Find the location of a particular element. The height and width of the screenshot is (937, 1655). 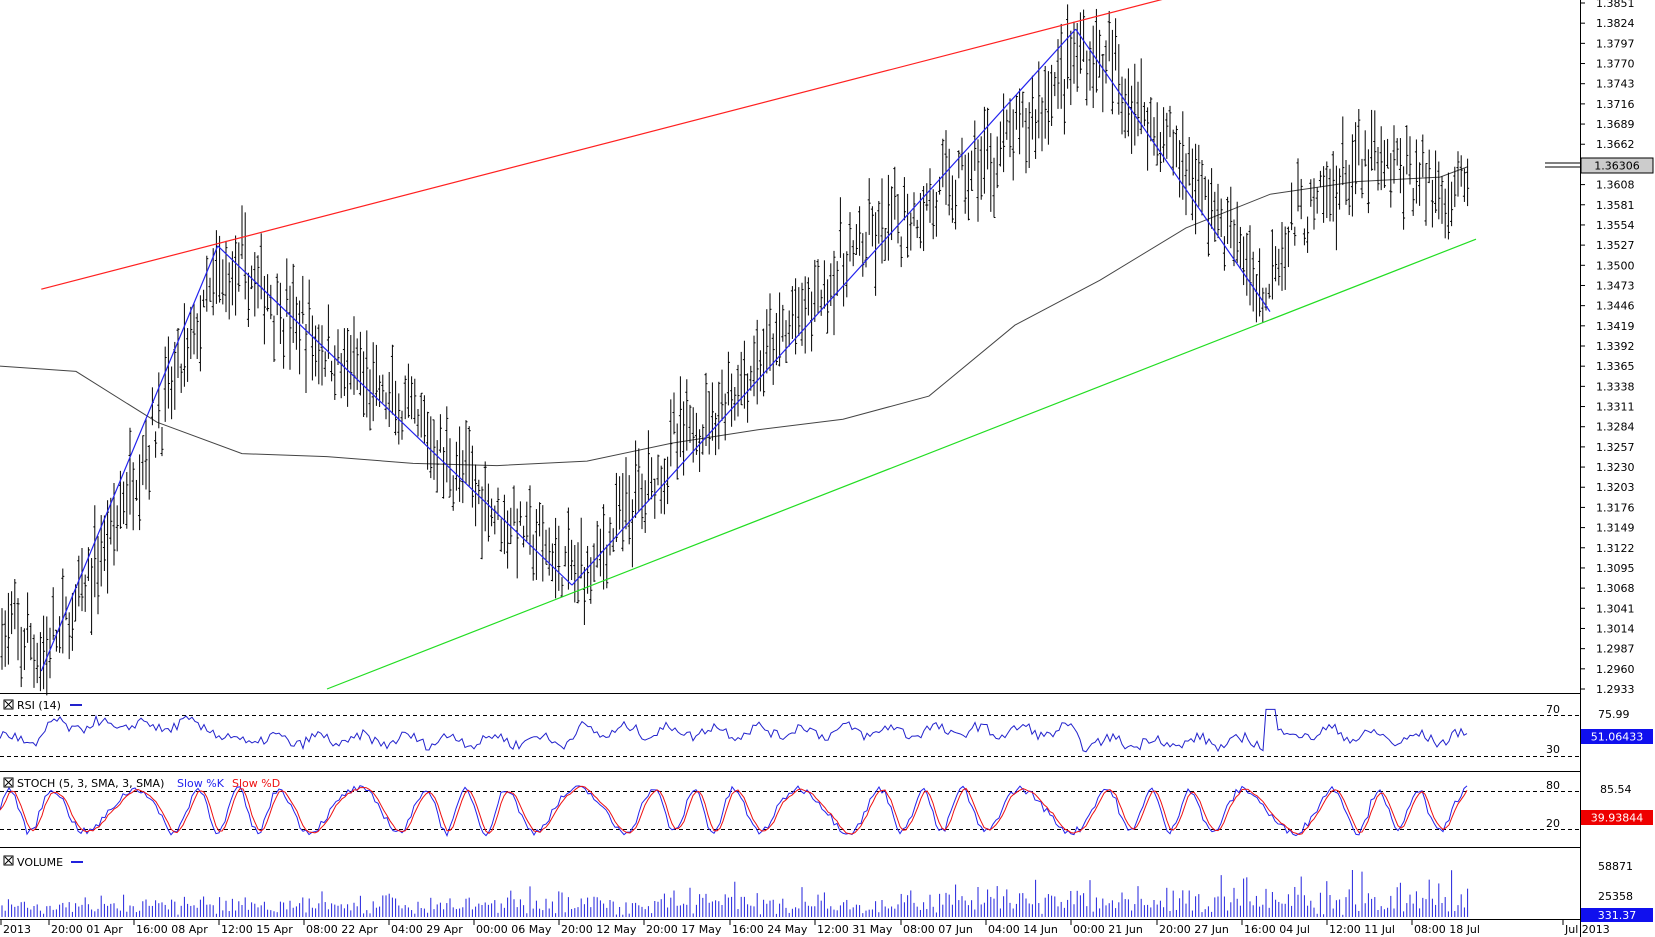

volume-current-box is located at coordinates (1617, 915).